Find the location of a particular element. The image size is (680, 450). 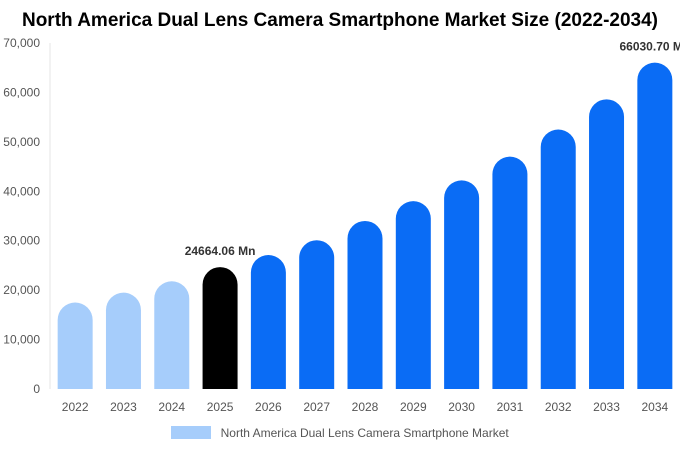

x-tick-label: 2025 is located at coordinates (220, 407).